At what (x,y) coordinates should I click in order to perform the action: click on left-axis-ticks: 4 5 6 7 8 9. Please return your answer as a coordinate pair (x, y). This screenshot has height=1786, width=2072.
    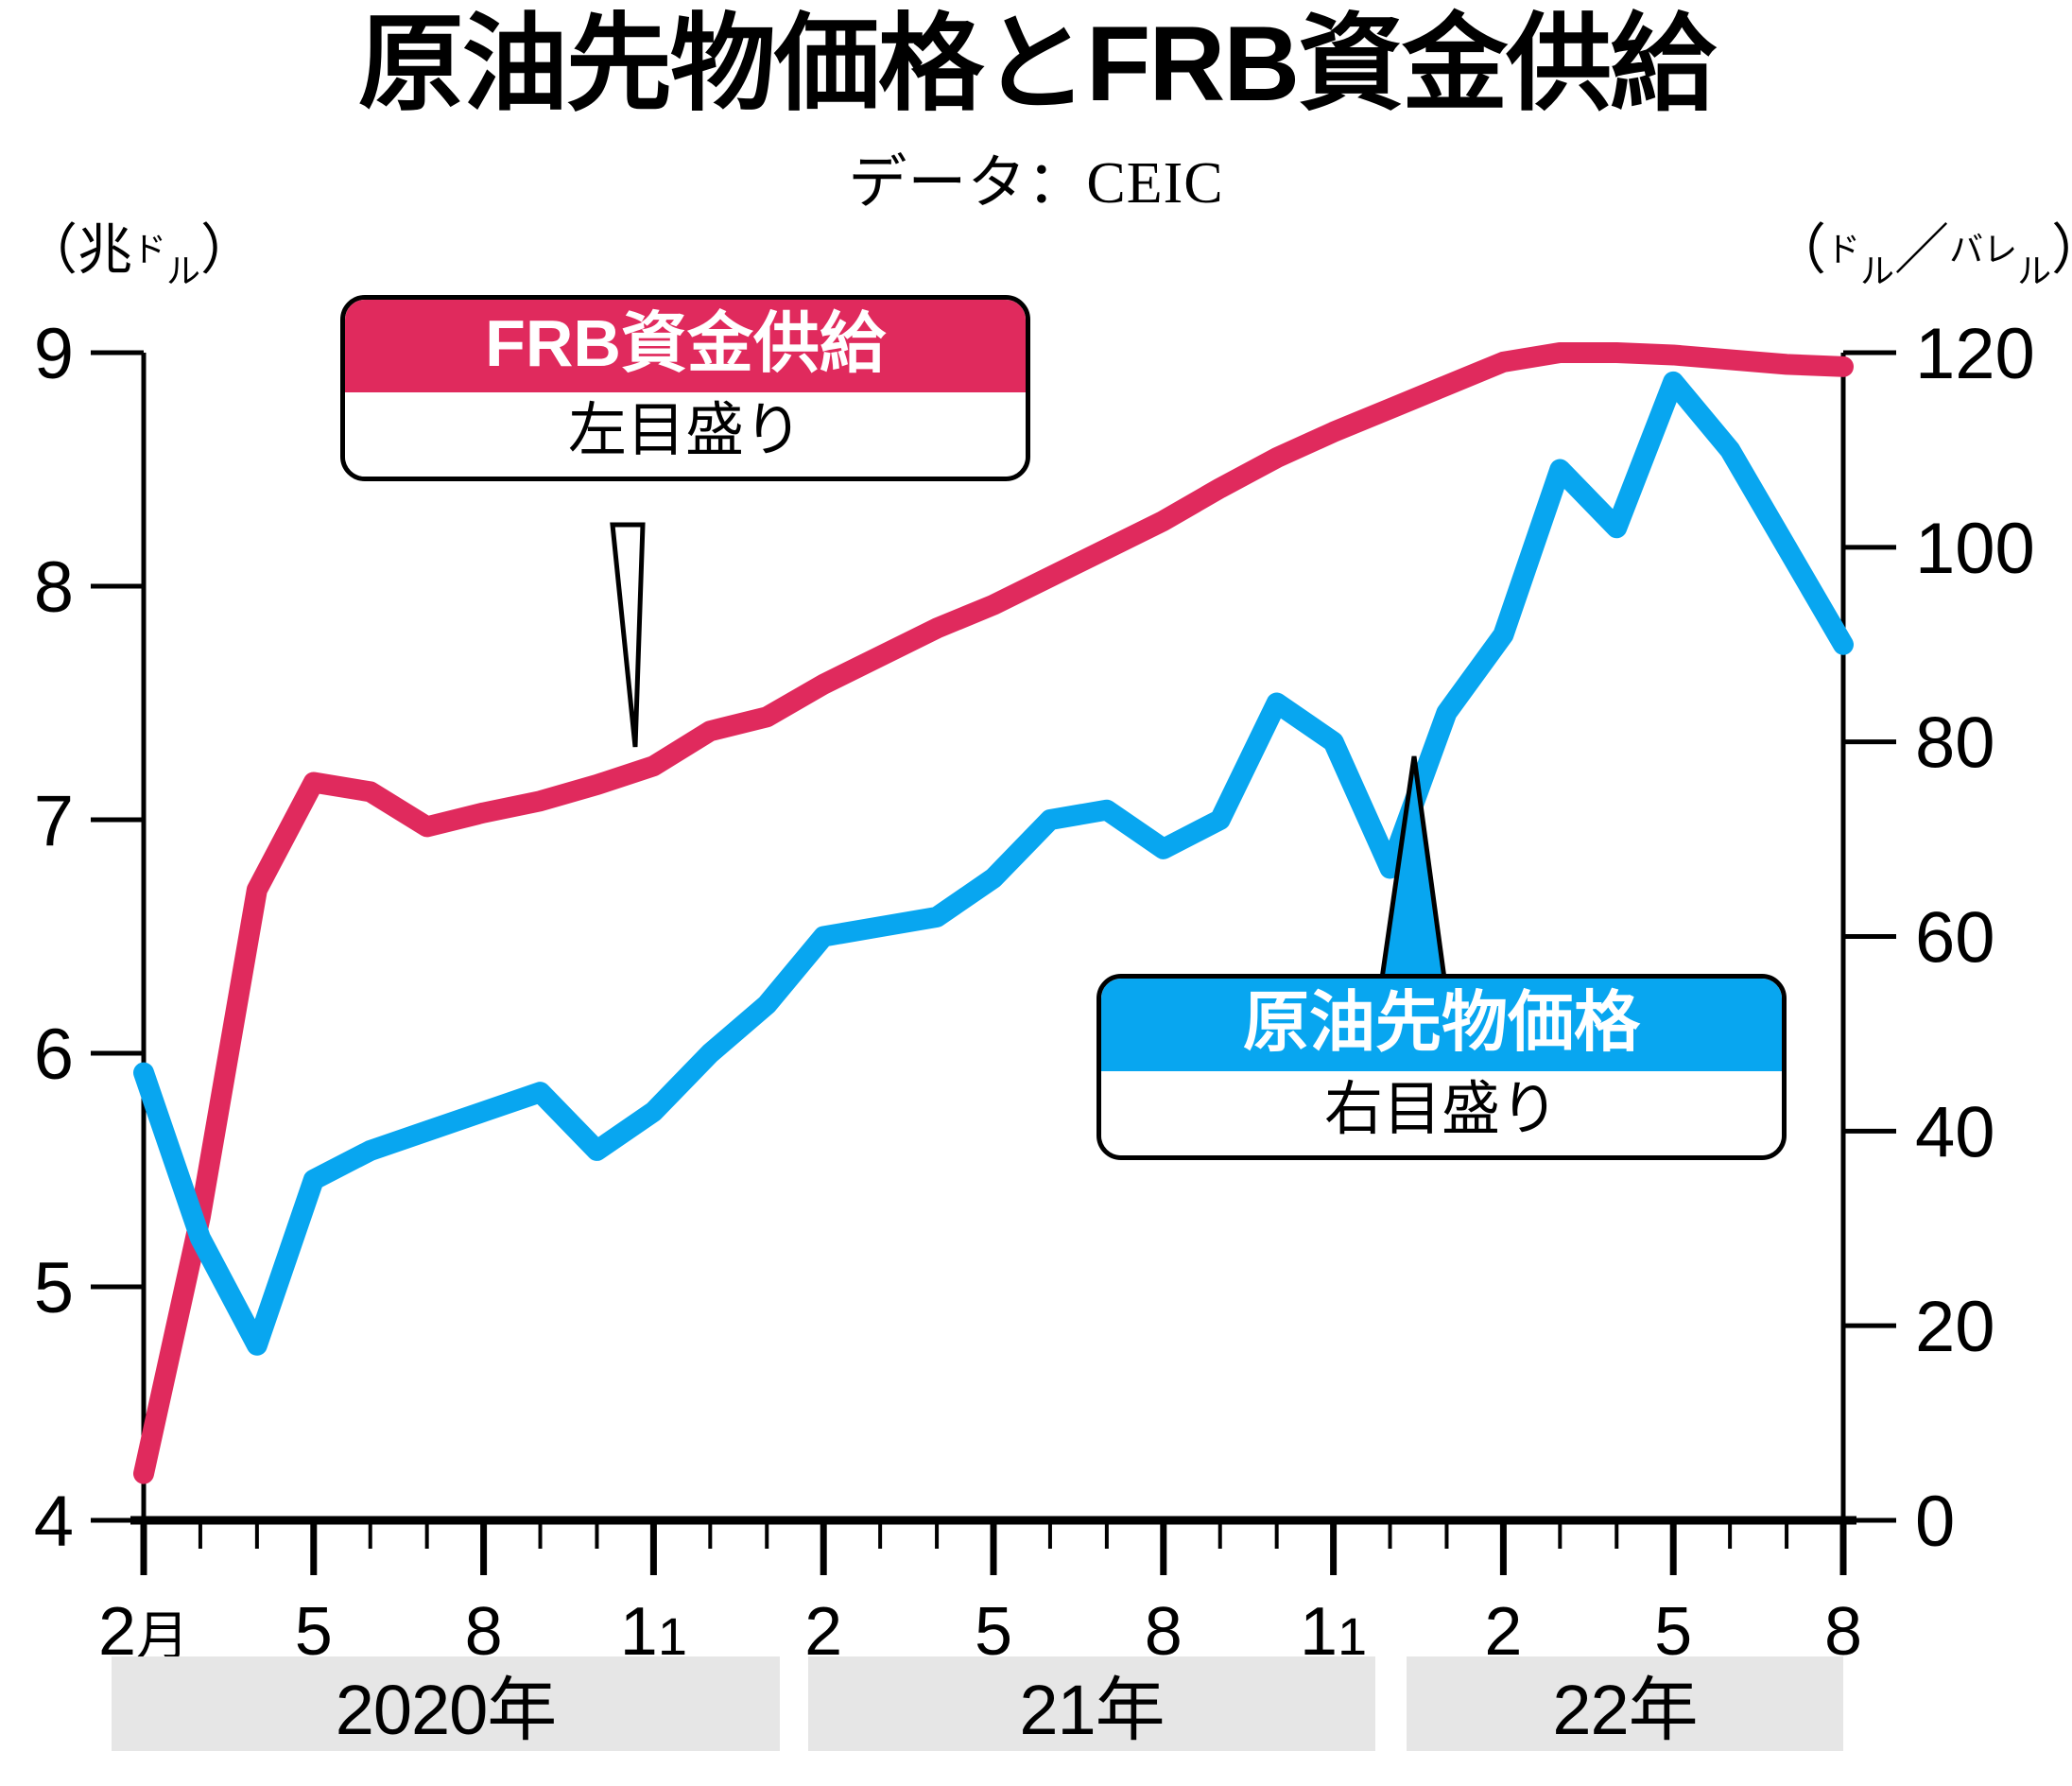
    Looking at the image, I should click on (89, 938).